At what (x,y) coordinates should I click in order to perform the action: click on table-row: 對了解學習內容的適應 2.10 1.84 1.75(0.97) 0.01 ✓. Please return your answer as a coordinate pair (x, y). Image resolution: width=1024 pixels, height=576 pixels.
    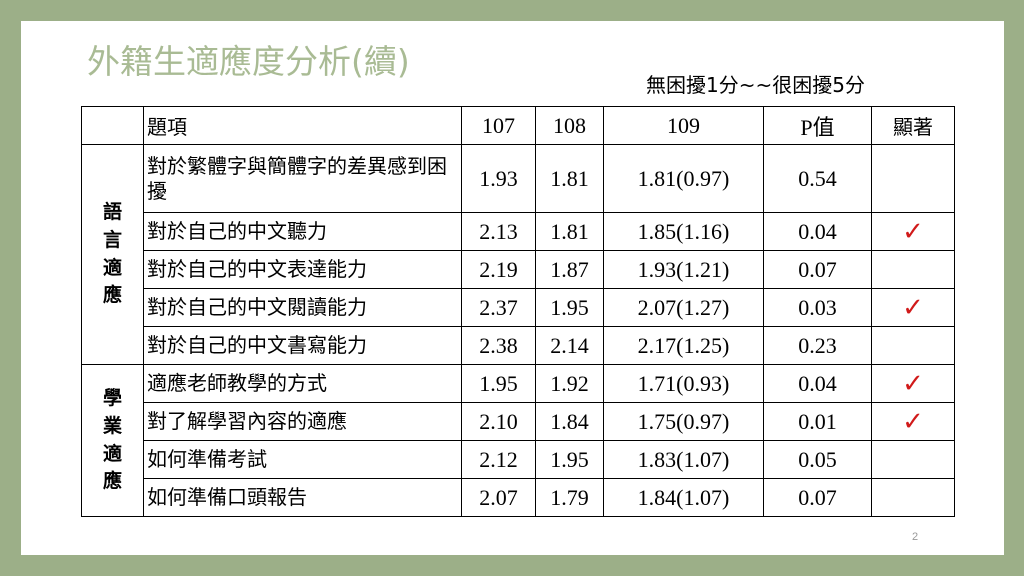
    Looking at the image, I should click on (518, 421).